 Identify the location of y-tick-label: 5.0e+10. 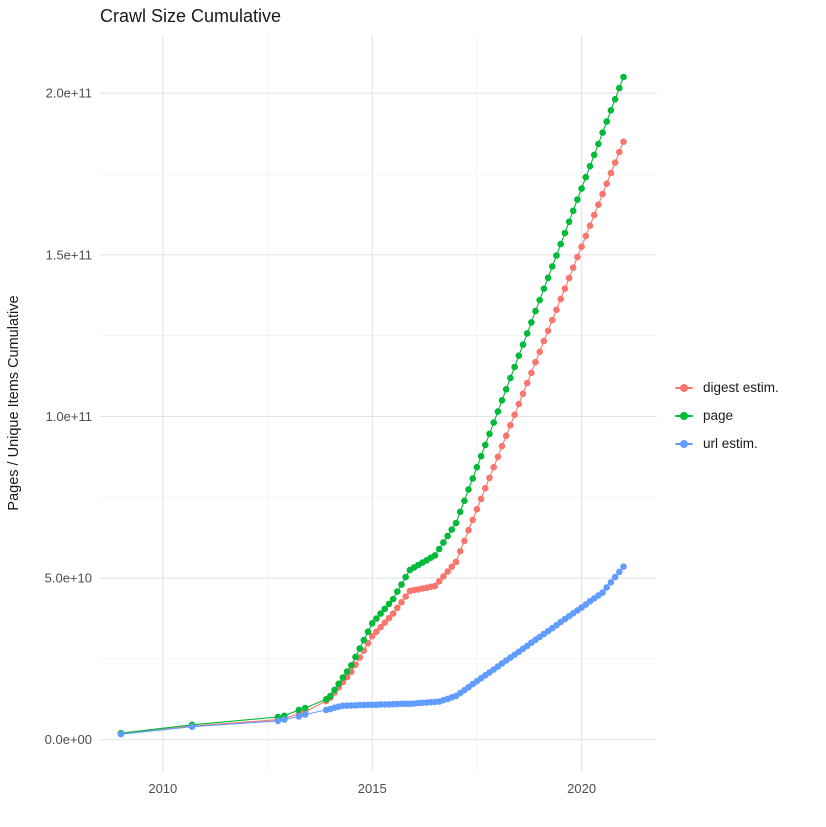
(68, 578).